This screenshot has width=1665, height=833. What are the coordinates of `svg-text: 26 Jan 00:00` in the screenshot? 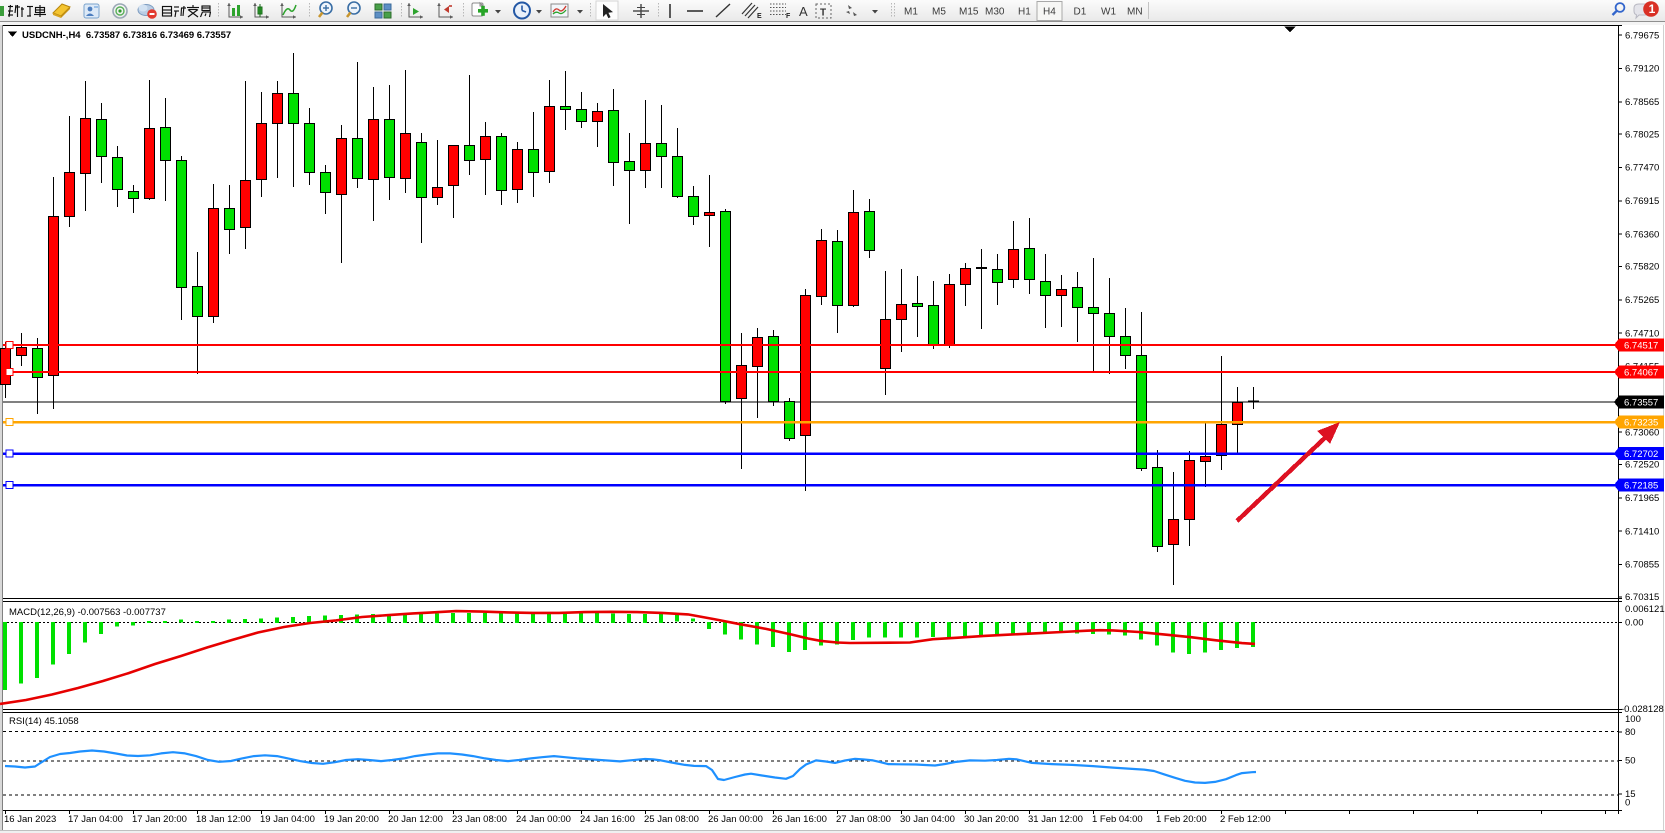 It's located at (735, 819).